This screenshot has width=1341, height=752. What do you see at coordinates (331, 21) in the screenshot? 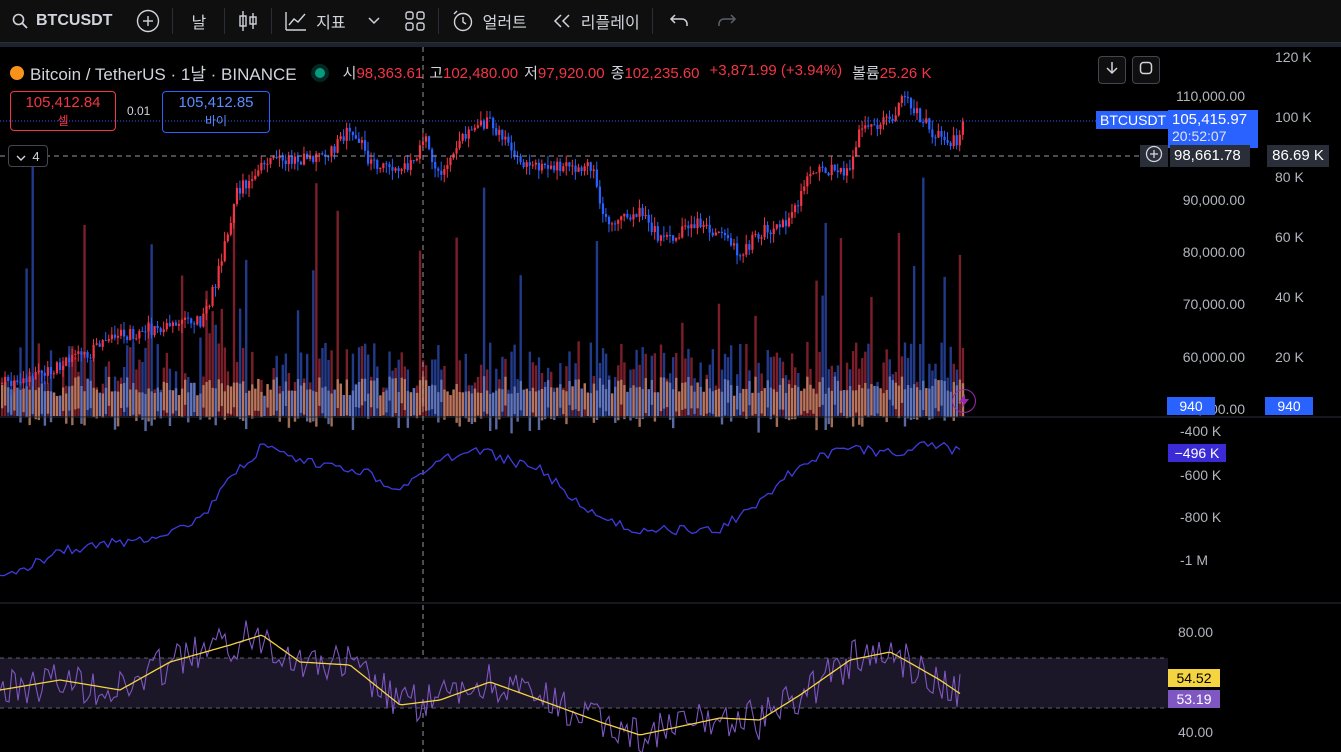
I see `indicators-button: 지표` at bounding box center [331, 21].